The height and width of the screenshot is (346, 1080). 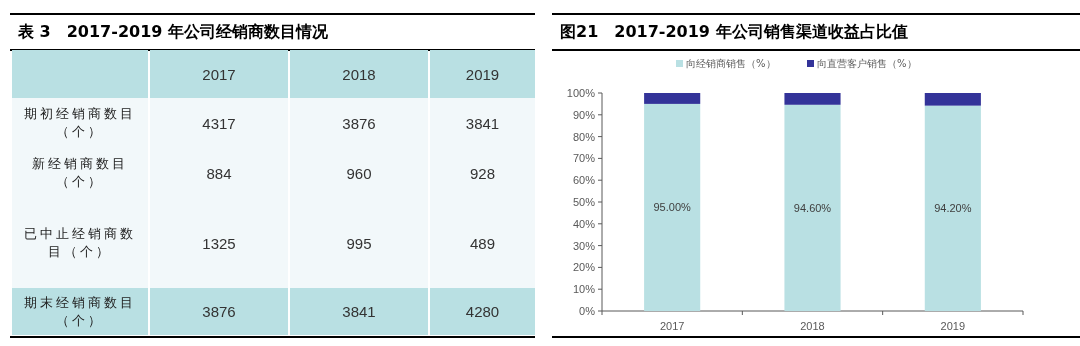 I want to click on data-label: 94.60%, so click(x=812, y=207).